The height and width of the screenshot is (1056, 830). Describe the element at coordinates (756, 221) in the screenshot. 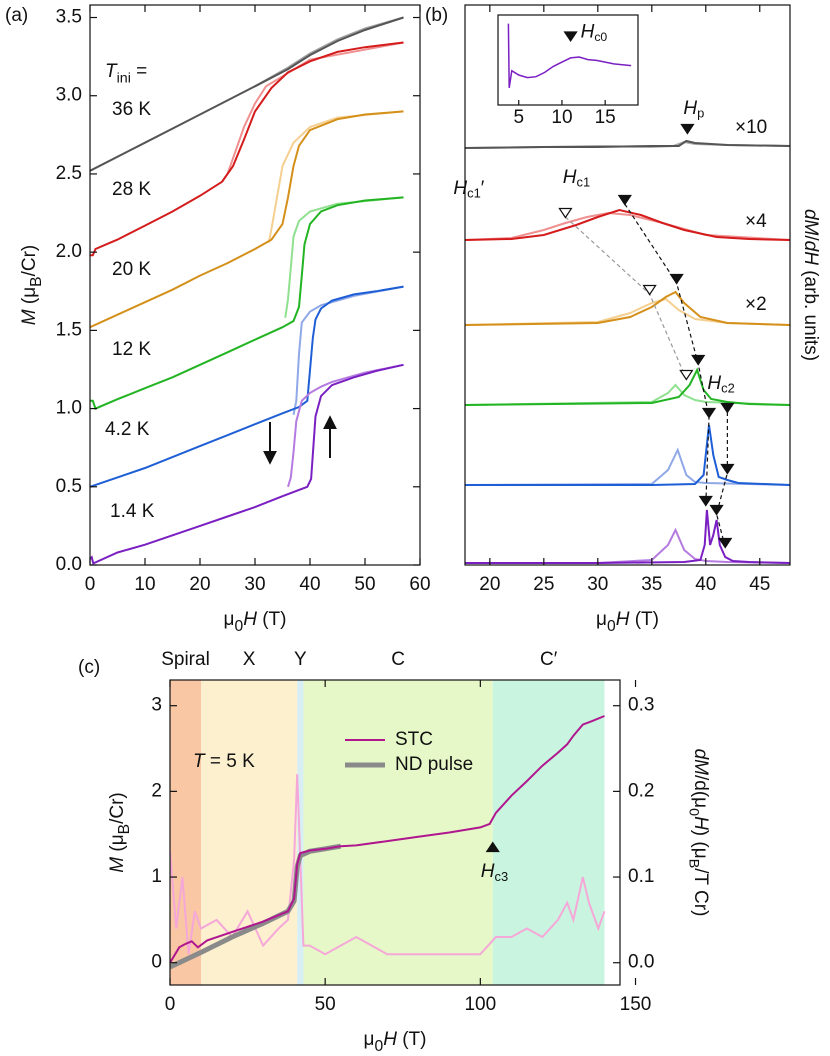

I see `scale-factor: ×4` at that location.